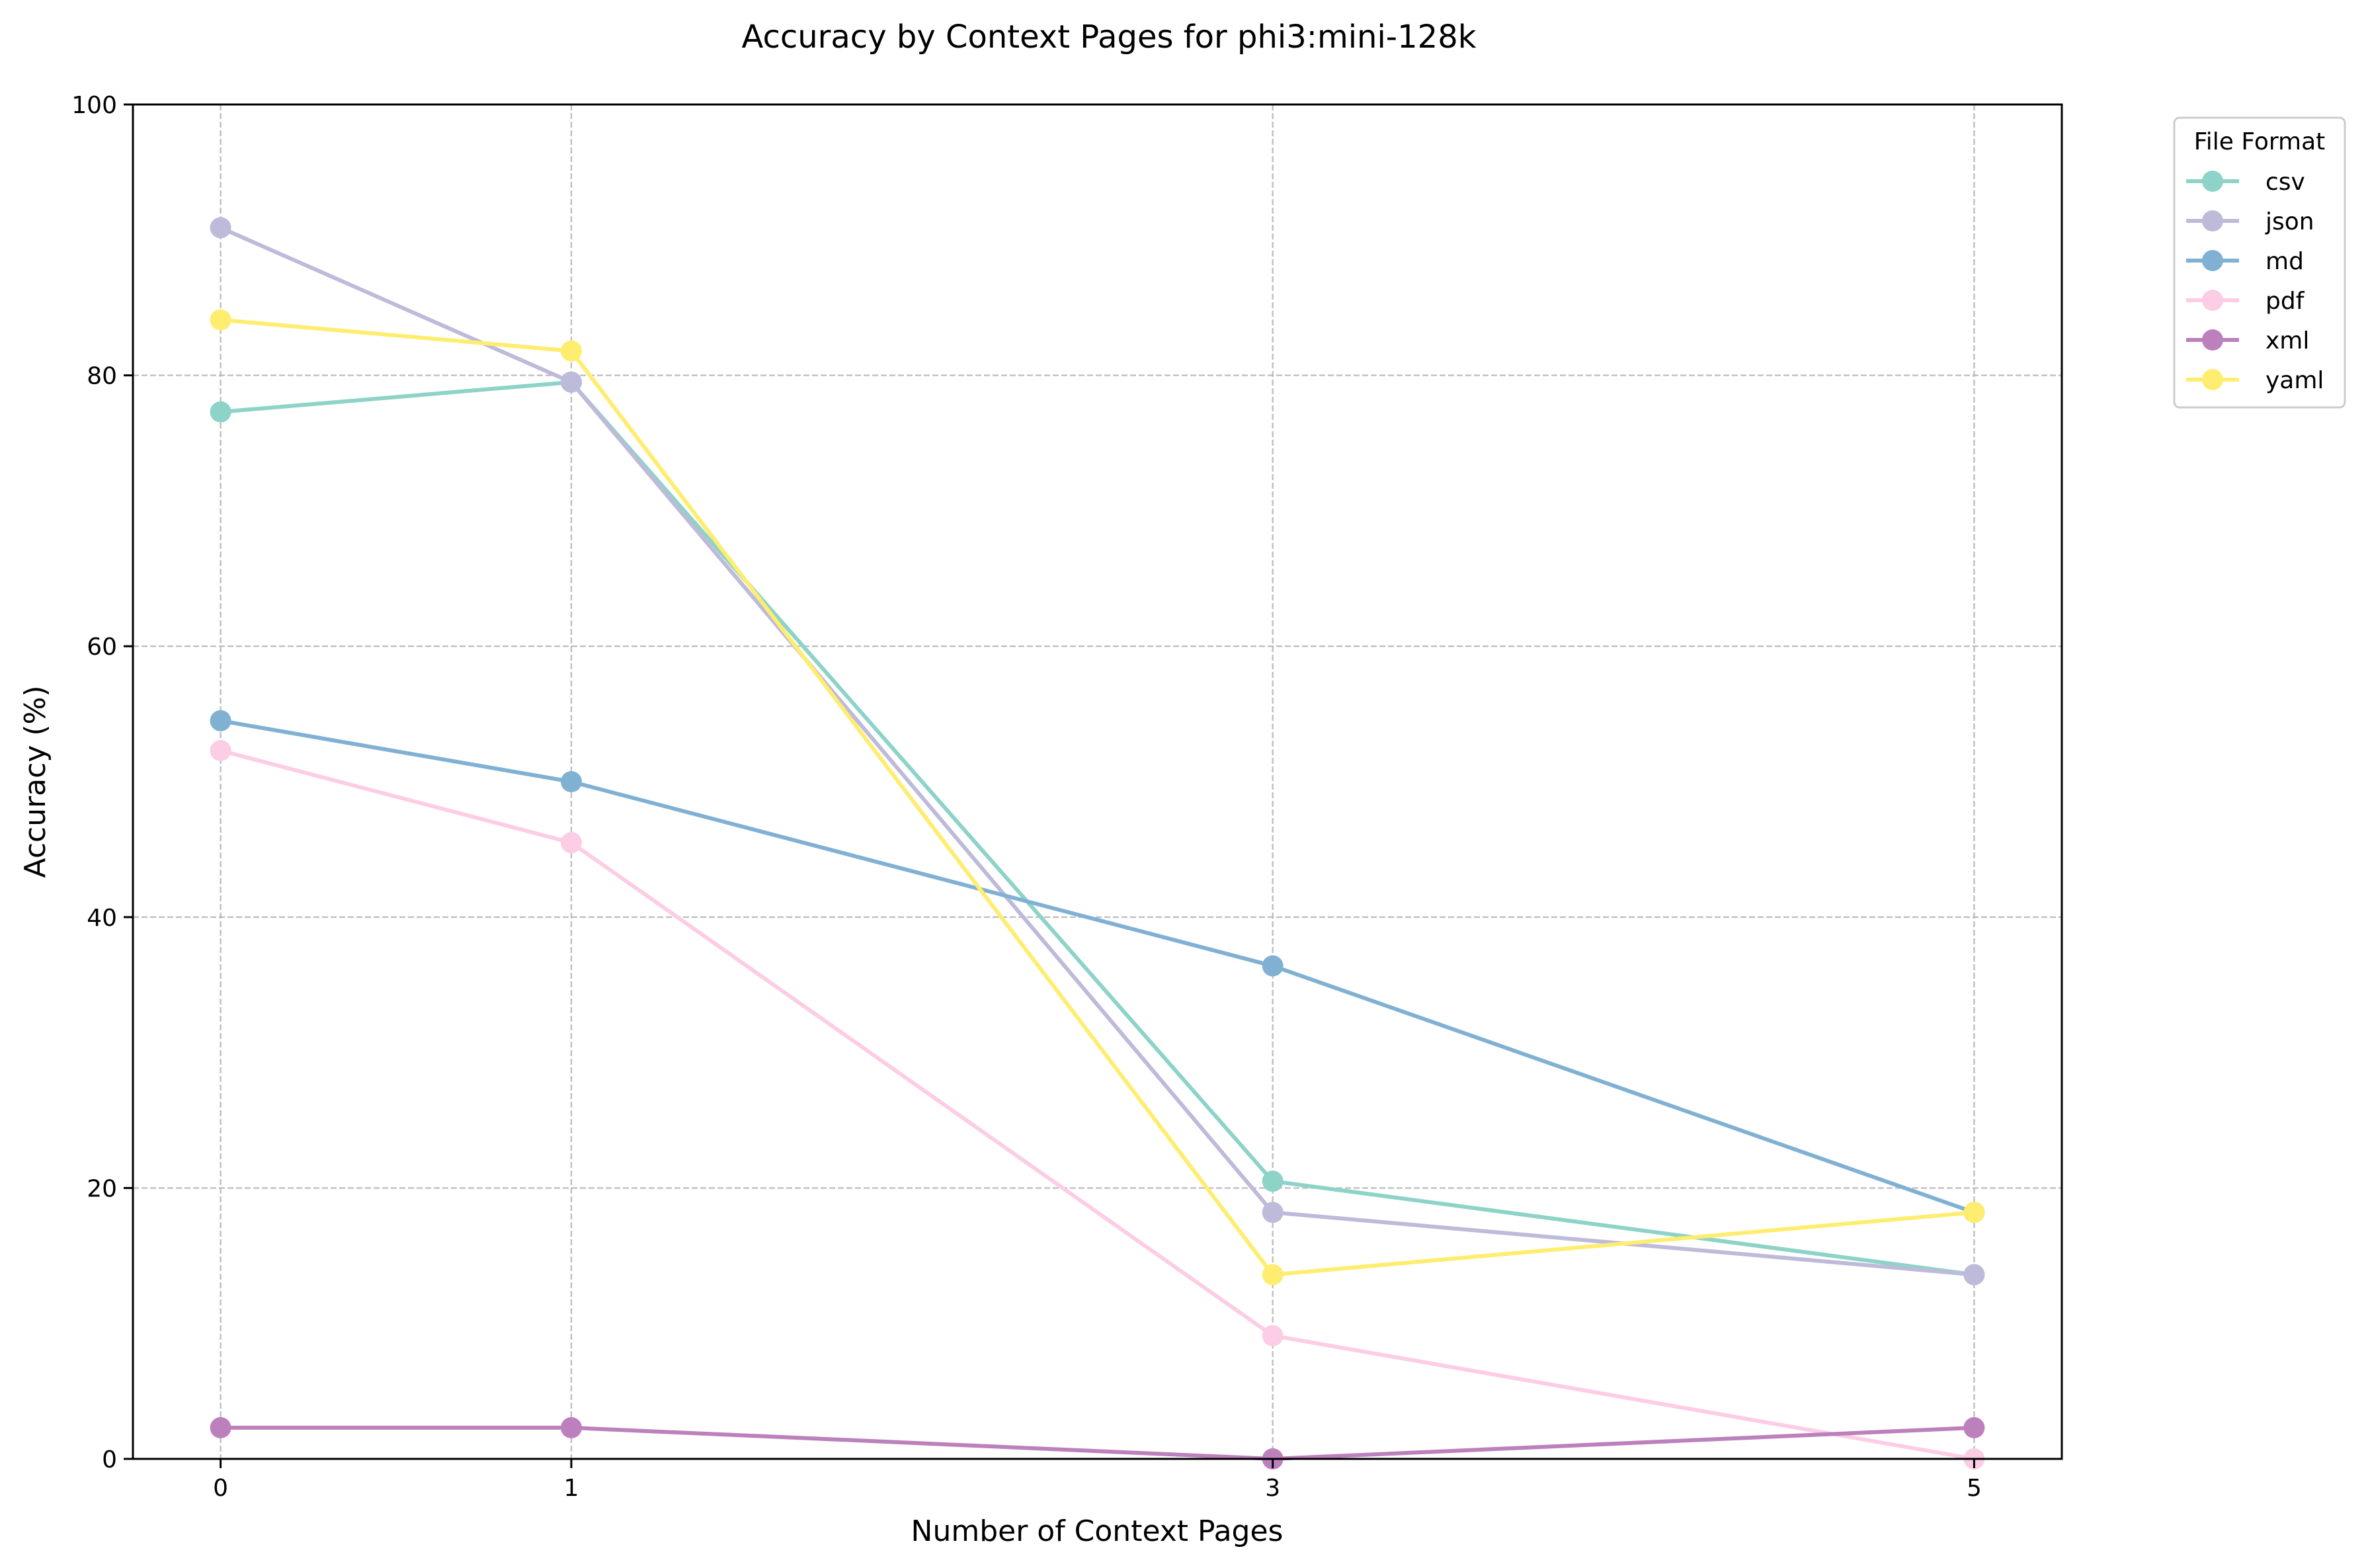 Image resolution: width=2366 pixels, height=1568 pixels. Describe the element at coordinates (2212, 300) in the screenshot. I see `legend-marker-pdf` at that location.